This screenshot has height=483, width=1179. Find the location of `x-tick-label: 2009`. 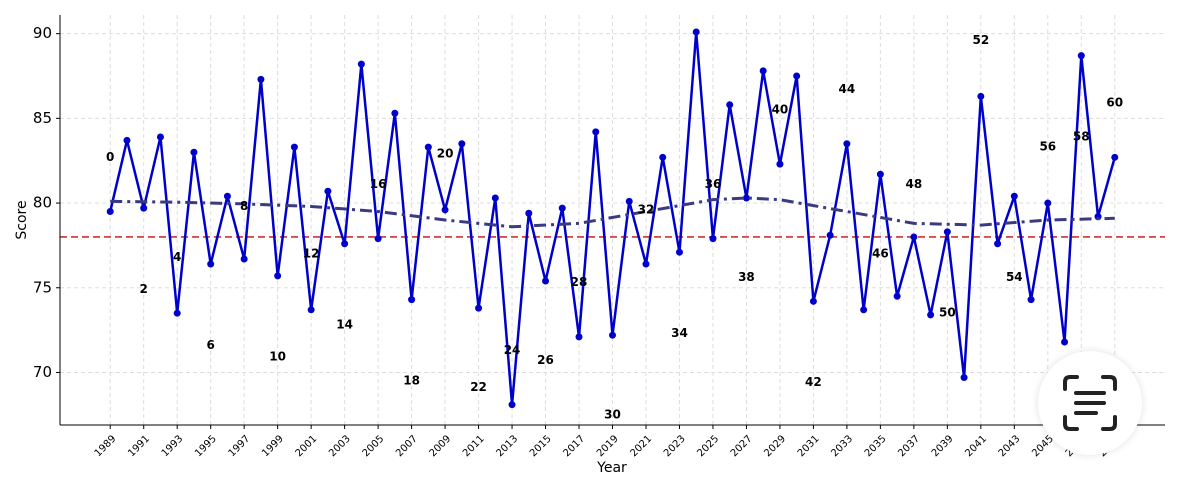

x-tick-label: 2009 is located at coordinates (441, 446).